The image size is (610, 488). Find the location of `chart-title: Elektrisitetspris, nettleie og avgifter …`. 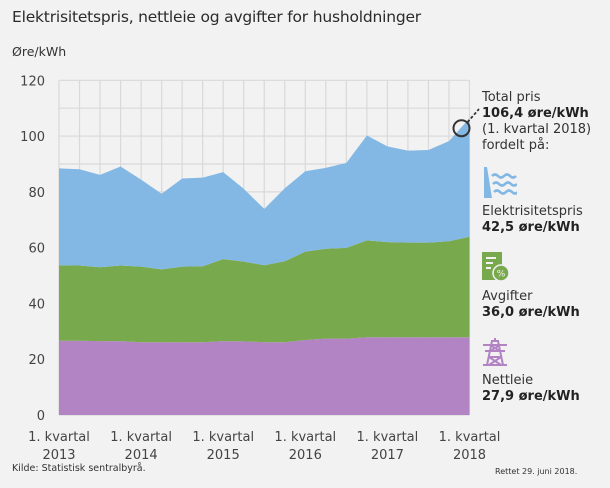

chart-title: Elektrisitetspris, nettleie og avgifter … is located at coordinates (216, 17).